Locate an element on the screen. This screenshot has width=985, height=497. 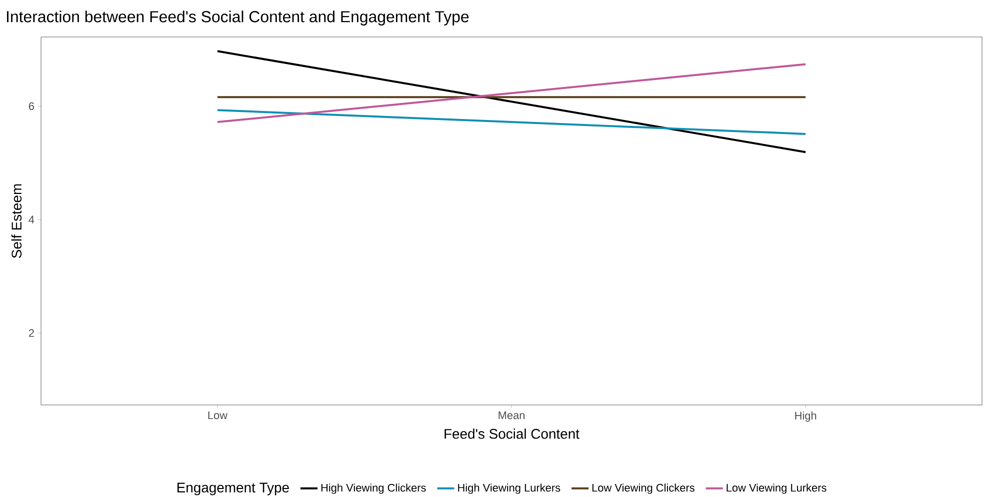
legend-label: Low Viewing Clickers is located at coordinates (643, 489).